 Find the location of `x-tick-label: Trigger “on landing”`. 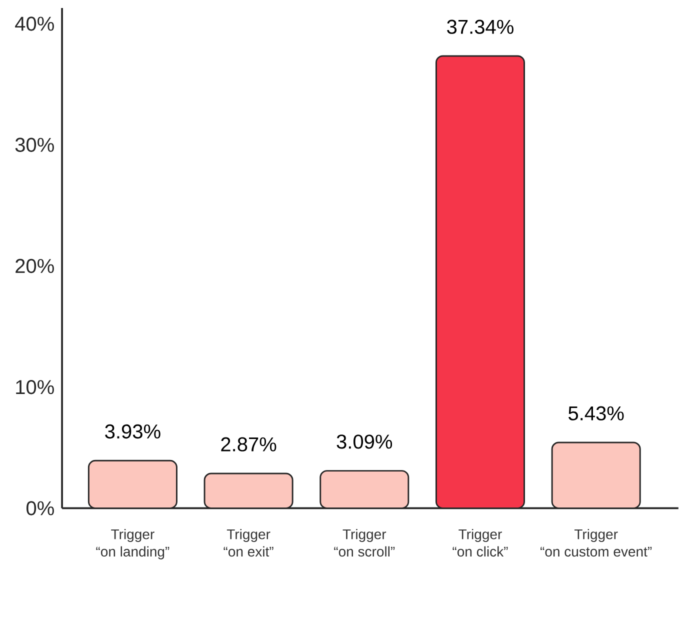

x-tick-label: Trigger “on landing” is located at coordinates (133, 544).